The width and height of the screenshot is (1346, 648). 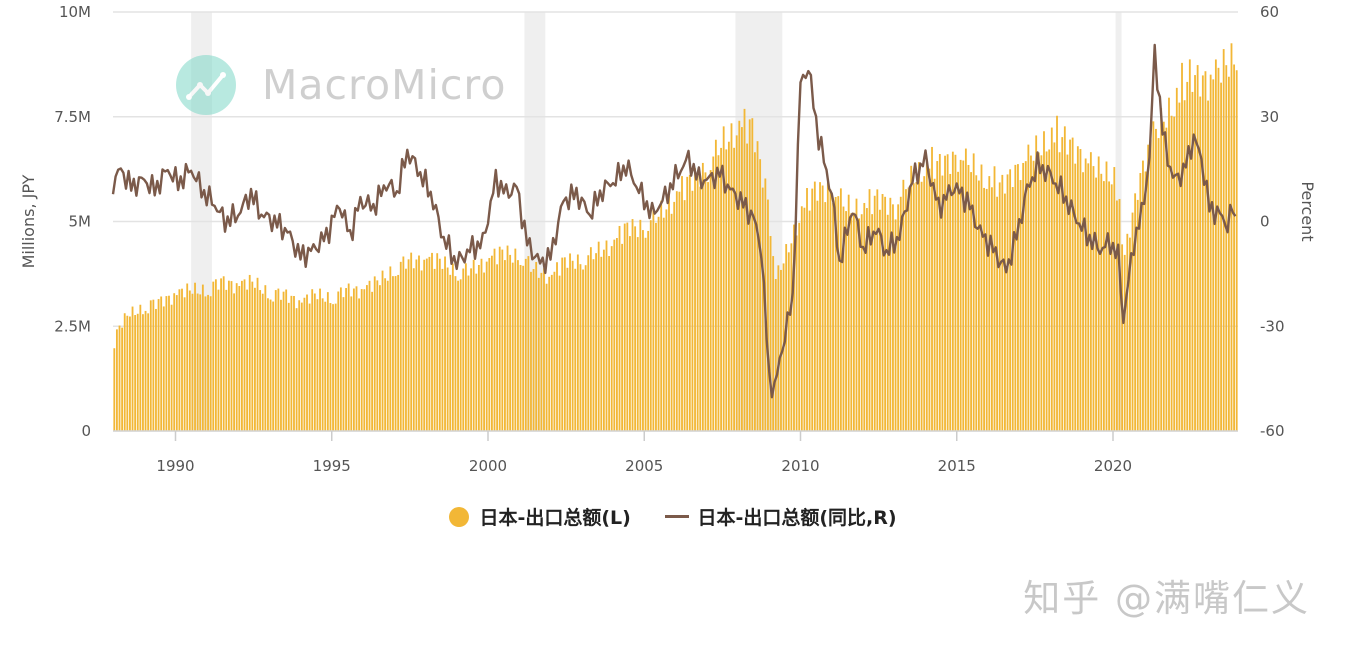 I want to click on legend-item-exports: 日本-出口总额(L), so click(x=540, y=516).